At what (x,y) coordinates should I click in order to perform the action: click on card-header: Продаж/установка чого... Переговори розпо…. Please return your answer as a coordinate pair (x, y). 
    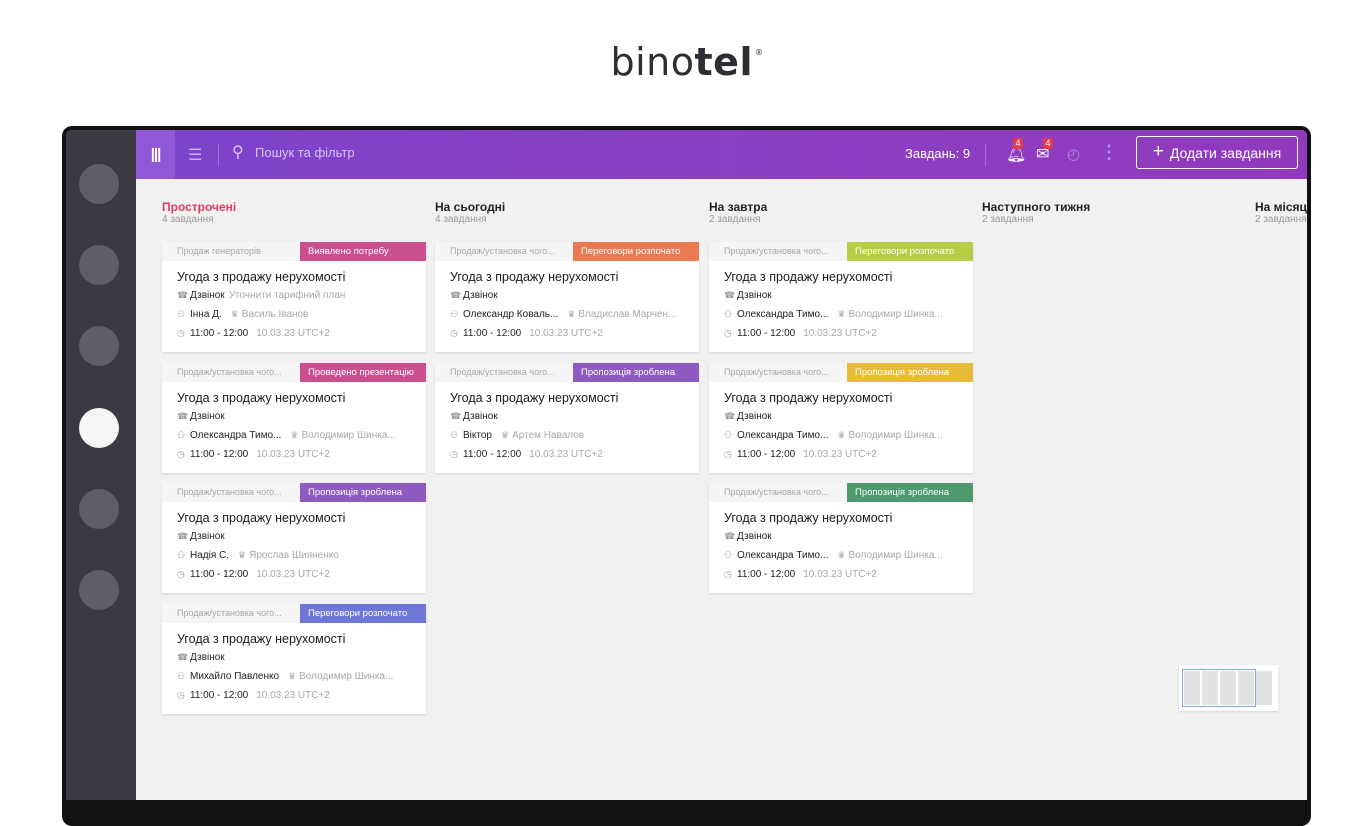
    Looking at the image, I should click on (294, 613).